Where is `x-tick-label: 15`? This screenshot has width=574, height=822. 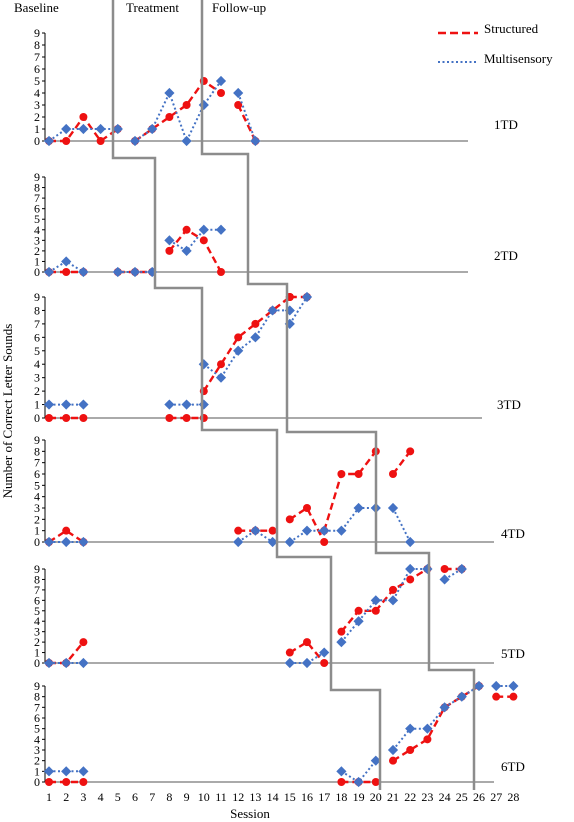 x-tick-label: 15 is located at coordinates (290, 797).